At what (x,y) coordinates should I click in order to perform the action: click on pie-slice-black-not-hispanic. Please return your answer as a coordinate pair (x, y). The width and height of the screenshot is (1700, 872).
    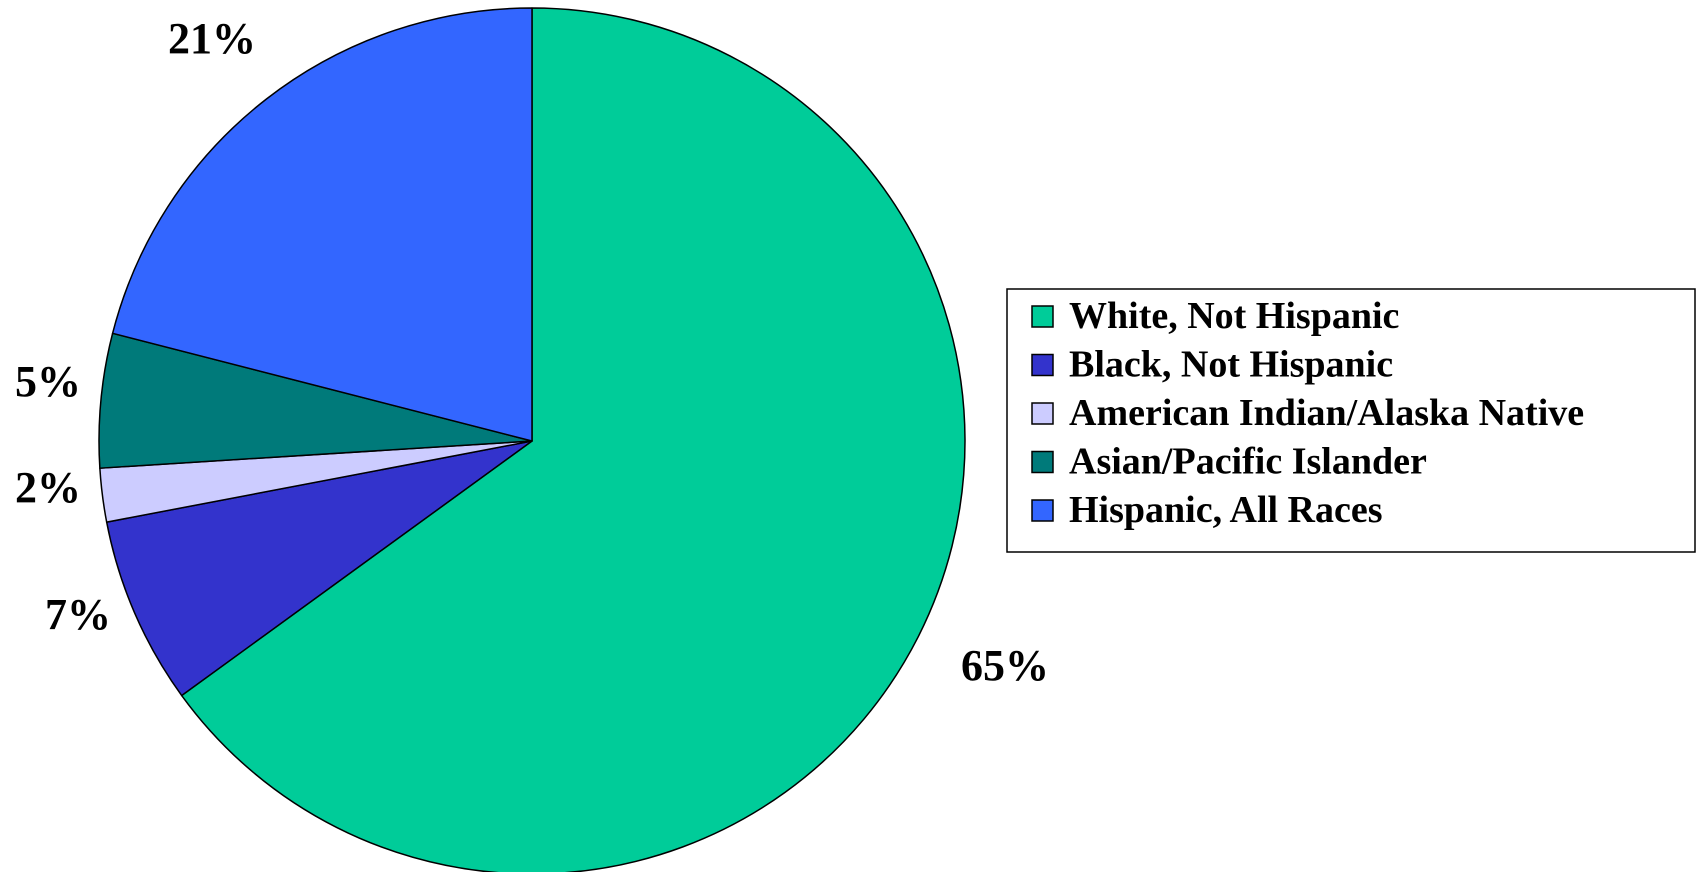
    Looking at the image, I should click on (319, 568).